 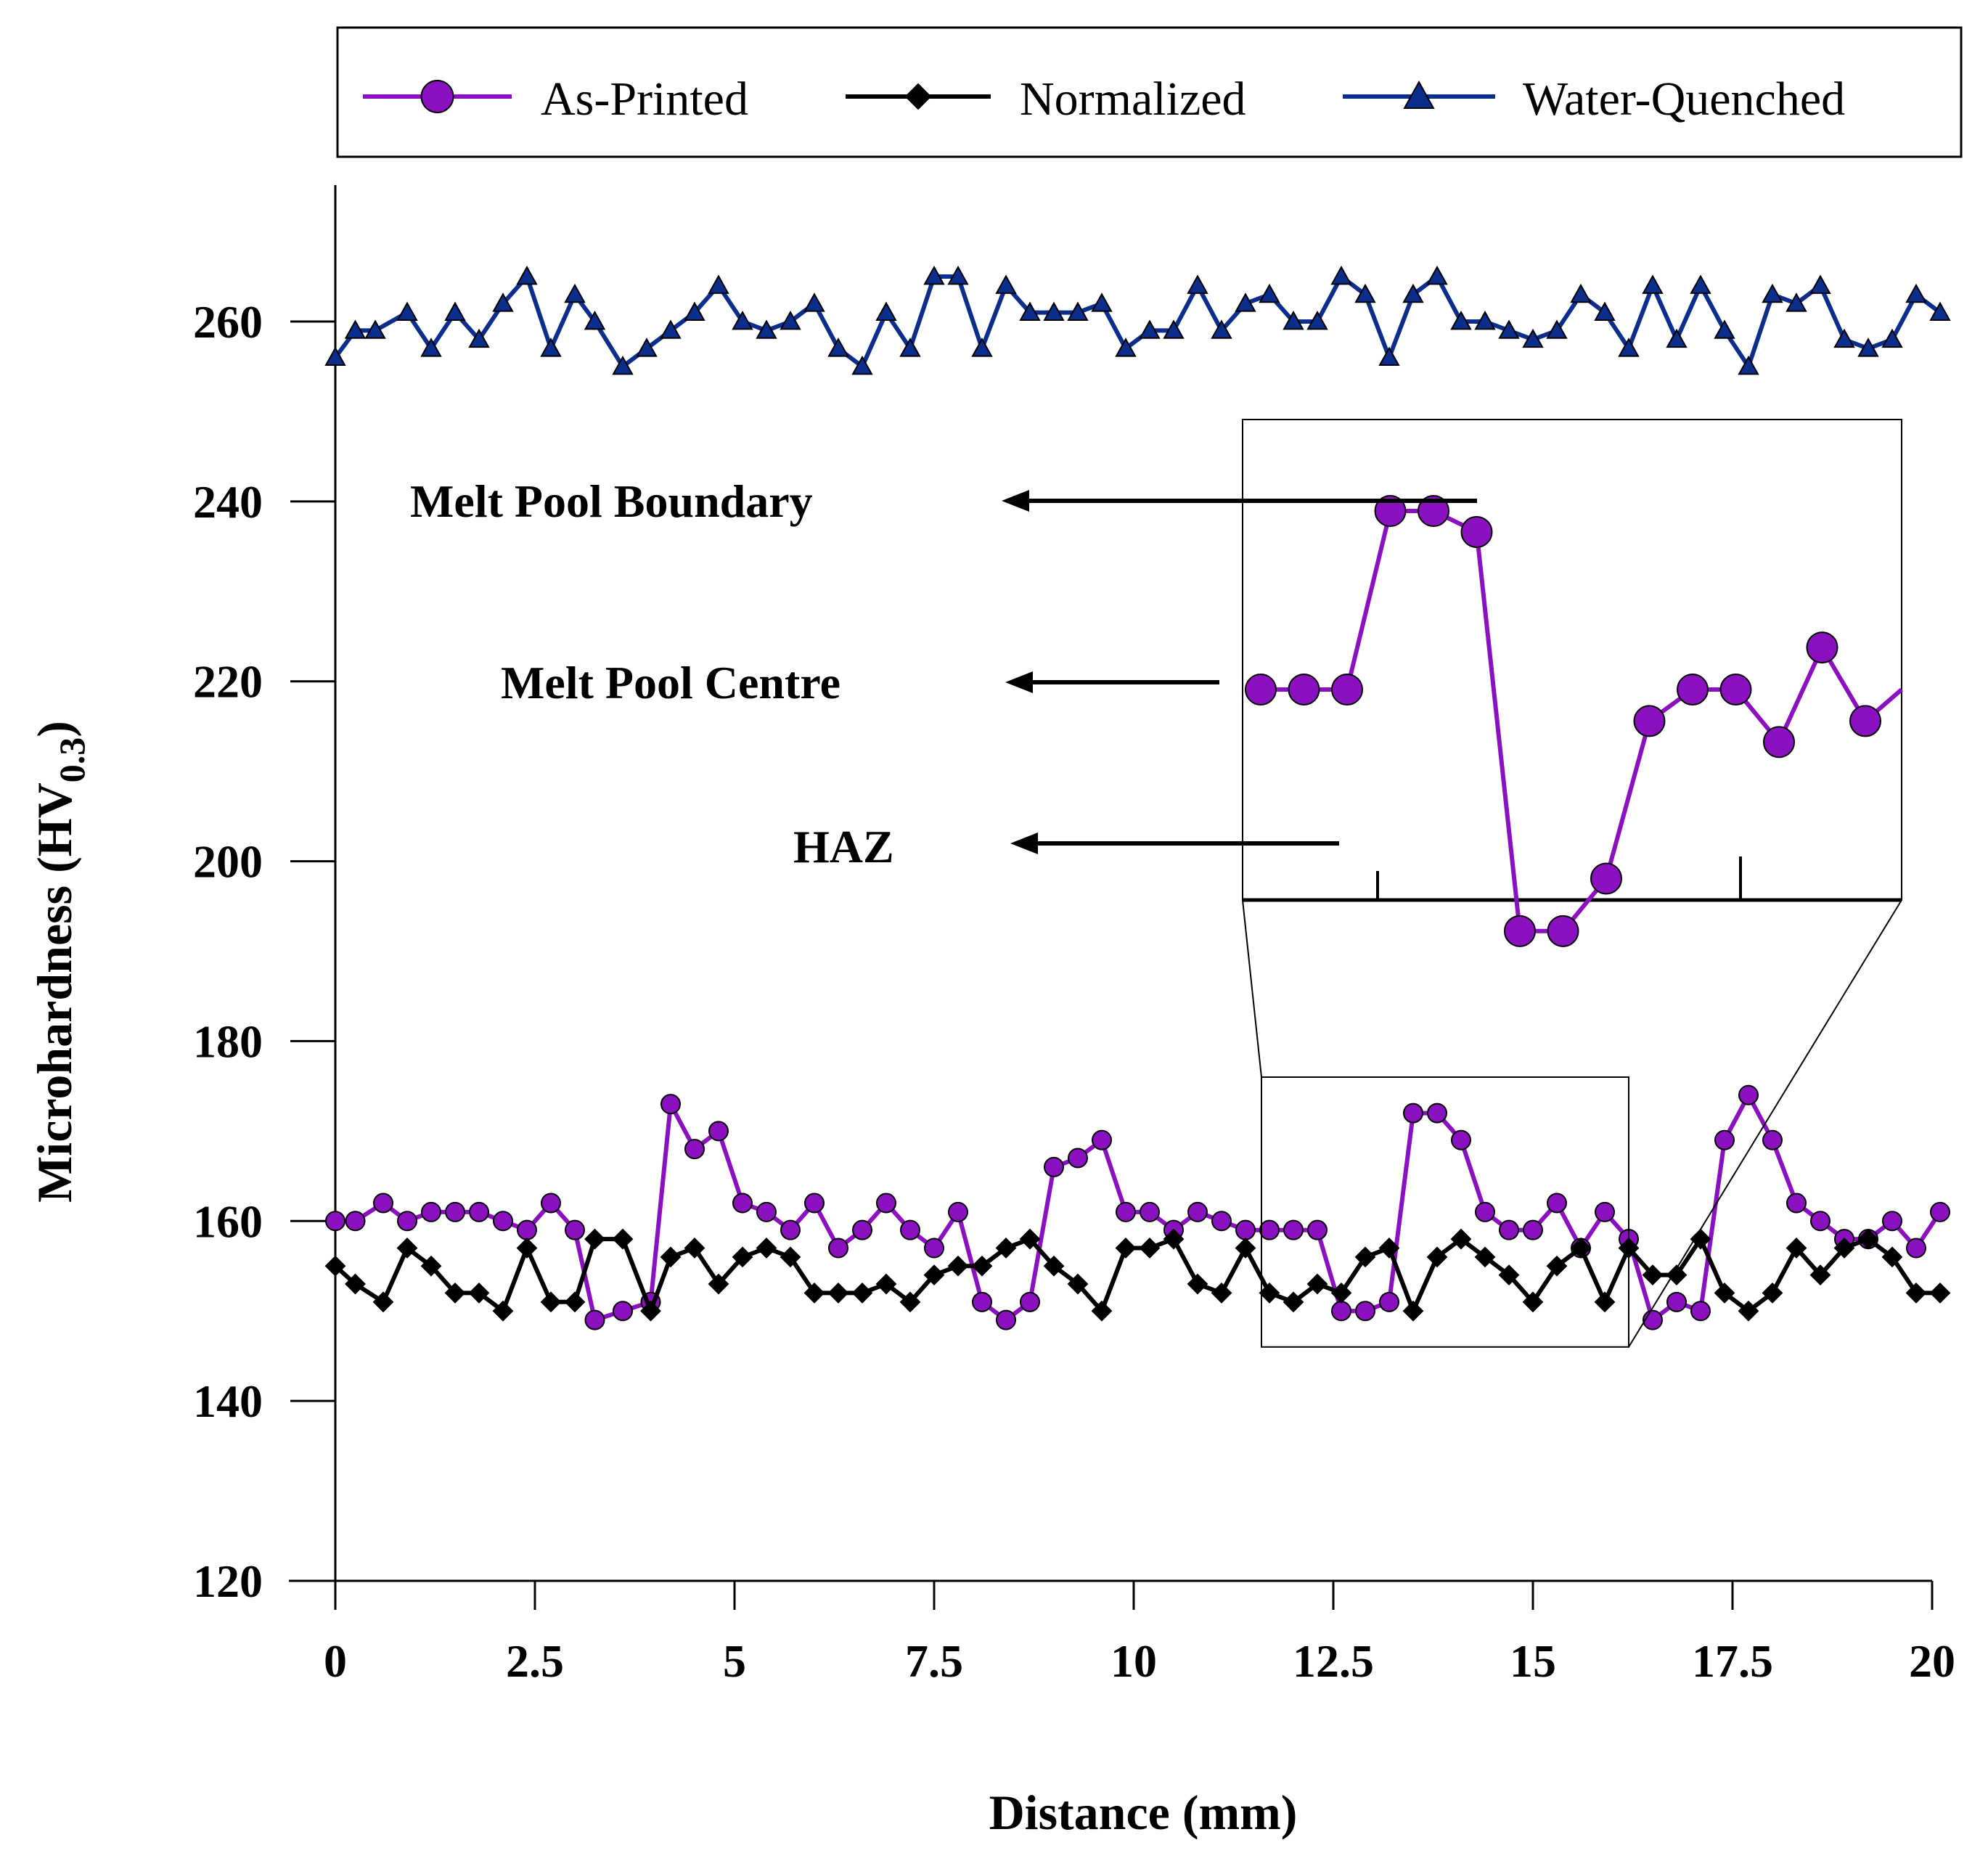 I want to click on y-axis-title: Microhardness (HV0.3), so click(x=59, y=962).